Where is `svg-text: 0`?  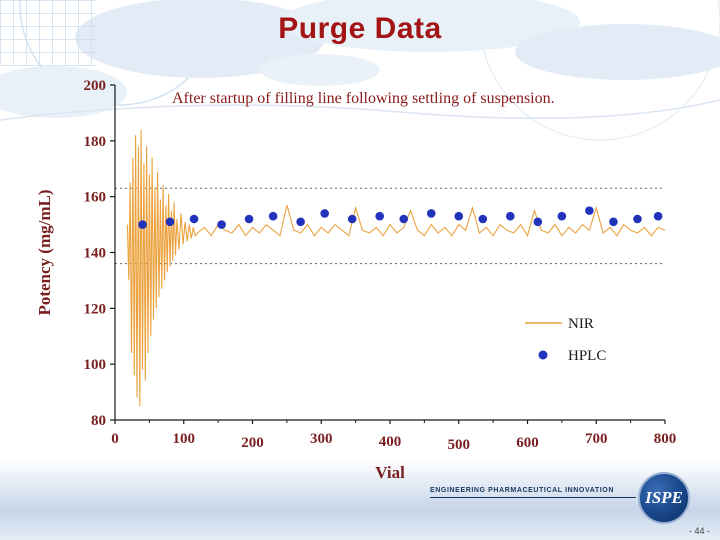
svg-text: 0 is located at coordinates (115, 439).